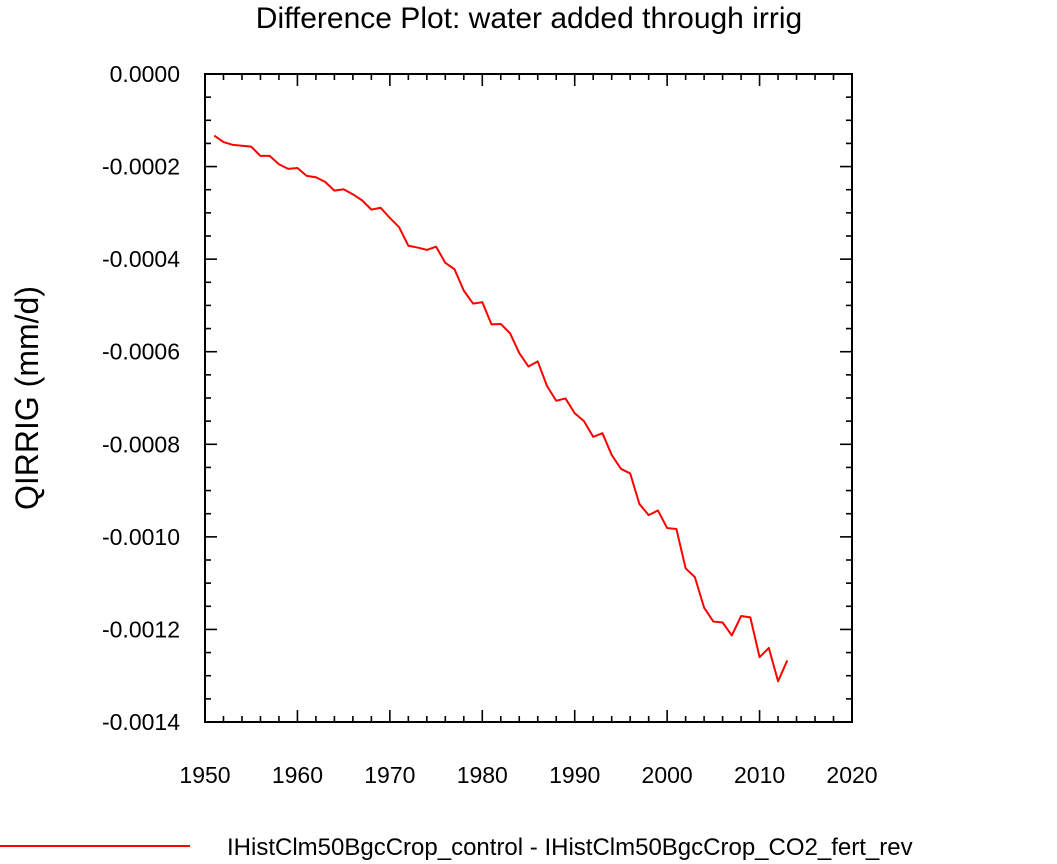 The height and width of the screenshot is (864, 1057). Describe the element at coordinates (141, 722) in the screenshot. I see `y-tick-label: -0.0014` at that location.